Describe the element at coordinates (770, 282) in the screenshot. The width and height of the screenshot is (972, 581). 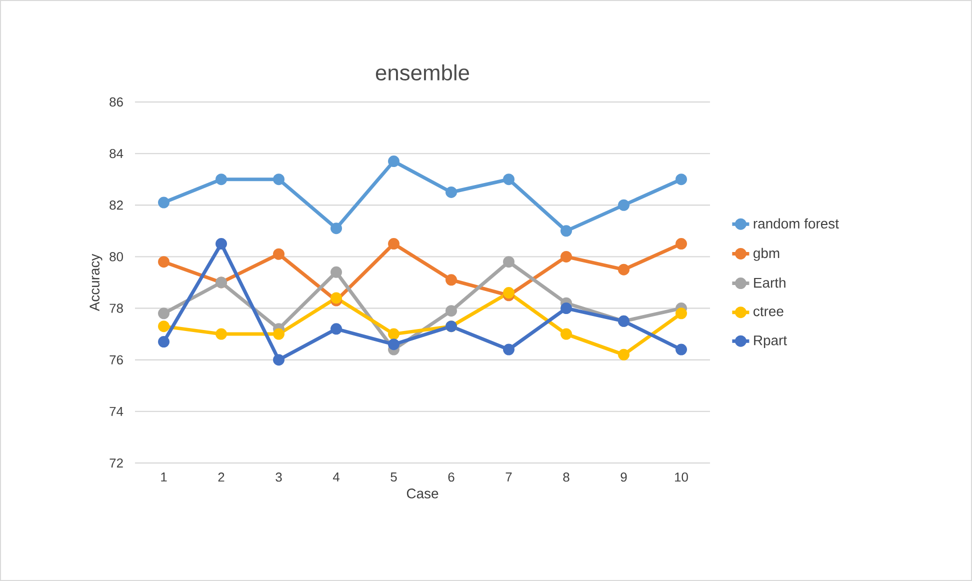
I see `legend-label: Earth` at that location.